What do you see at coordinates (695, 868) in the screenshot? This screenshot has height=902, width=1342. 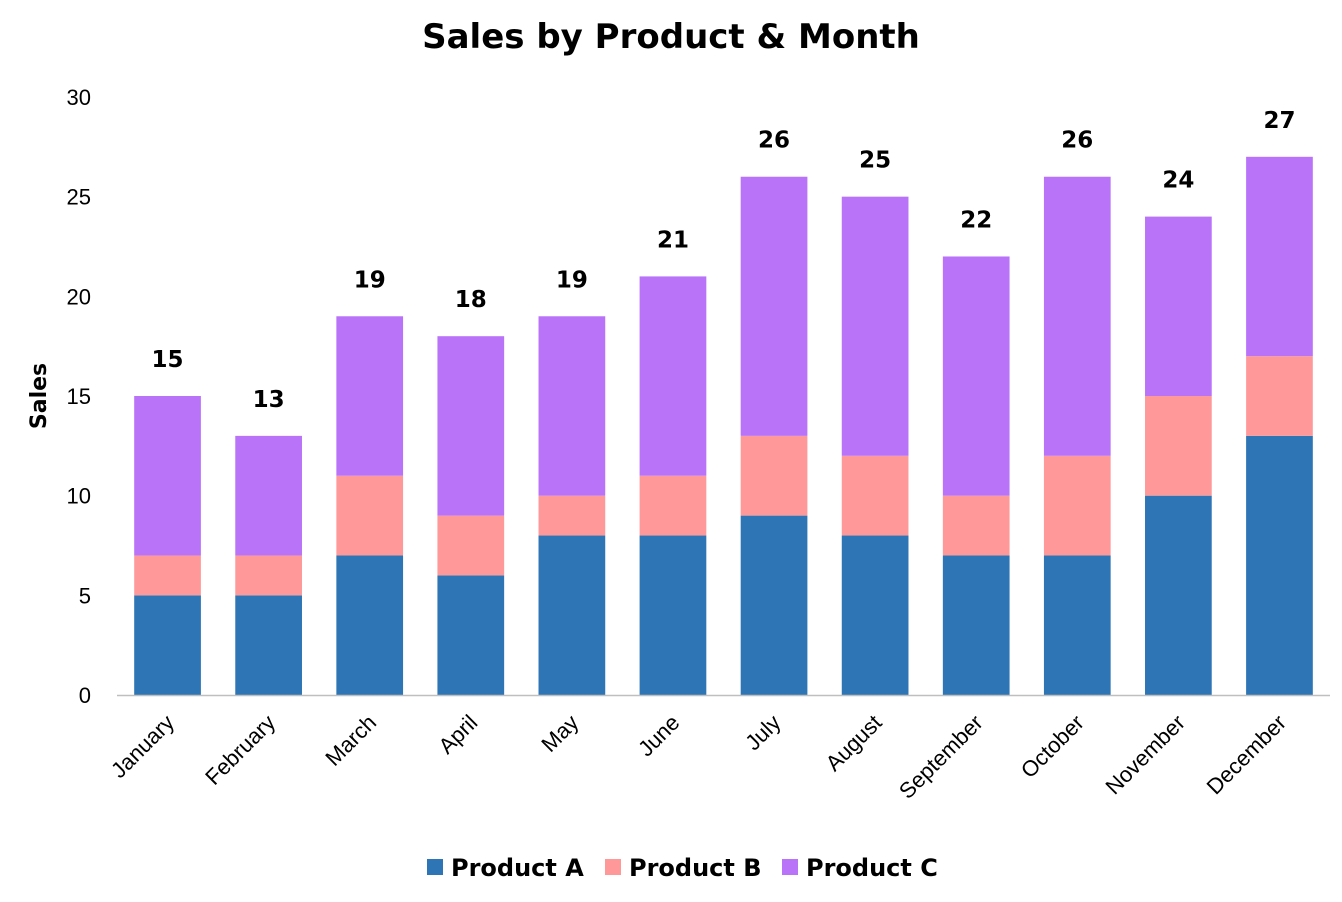 I see `legend-label: Product B` at bounding box center [695, 868].